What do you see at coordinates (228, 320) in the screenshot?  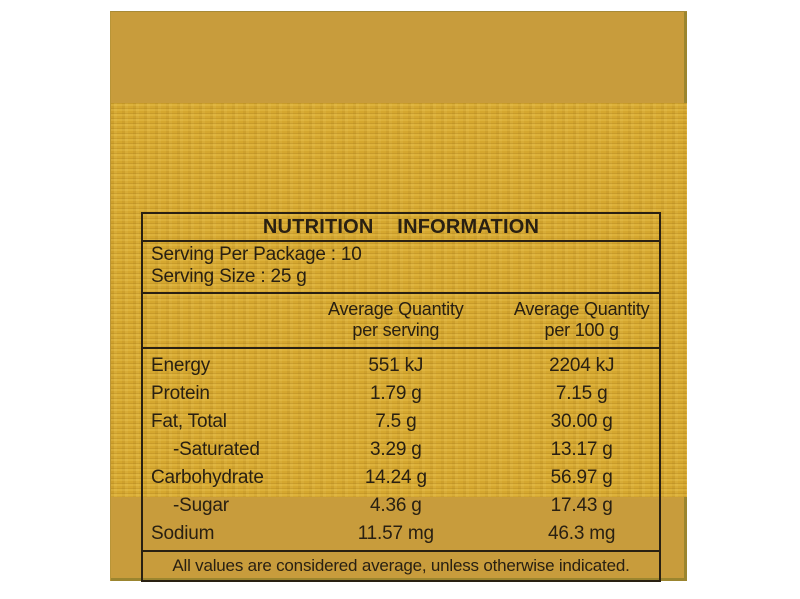 I see `column-header-spacer` at bounding box center [228, 320].